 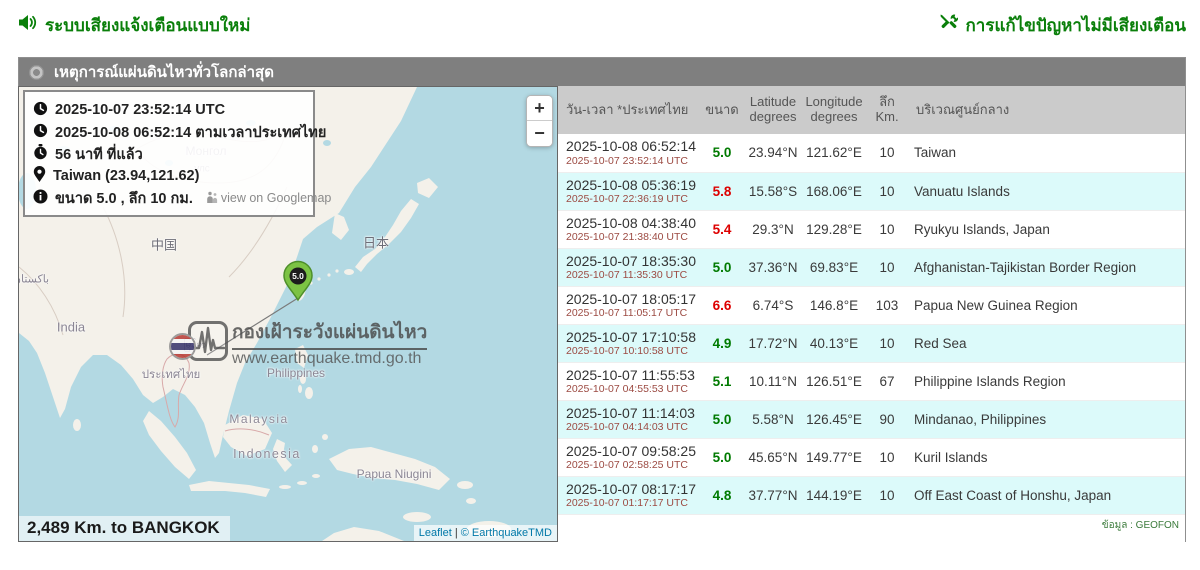 What do you see at coordinates (630, 374) in the screenshot?
I see `local-time: 2025-10-07 11:55:53` at bounding box center [630, 374].